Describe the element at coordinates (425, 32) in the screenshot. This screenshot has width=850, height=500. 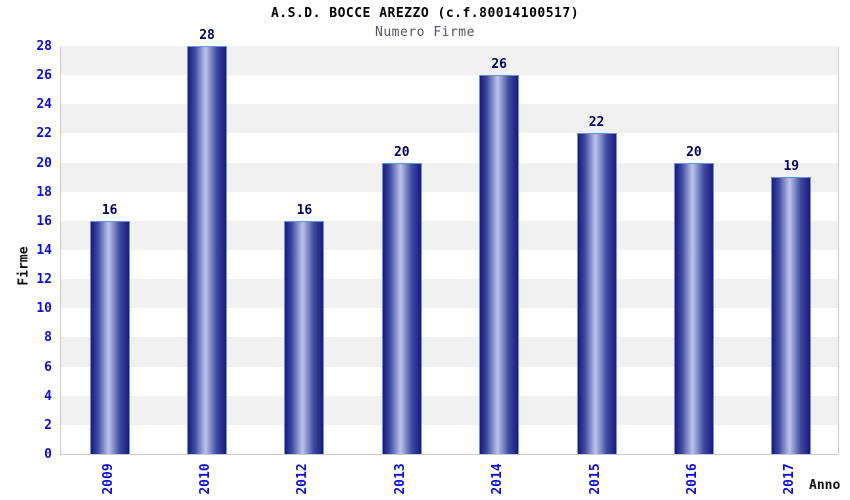
I see `chart-subtitle: Numero Firme` at that location.